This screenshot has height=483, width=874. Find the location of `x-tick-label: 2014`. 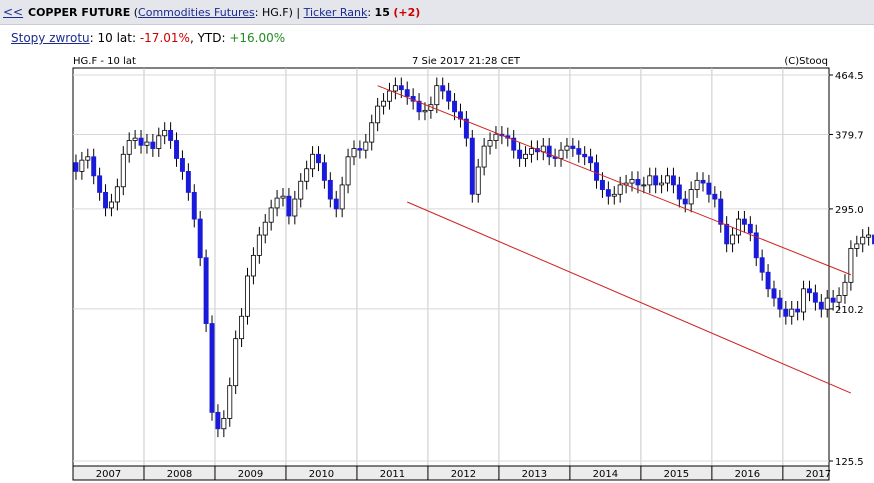

x-tick-label: 2014 is located at coordinates (605, 474).